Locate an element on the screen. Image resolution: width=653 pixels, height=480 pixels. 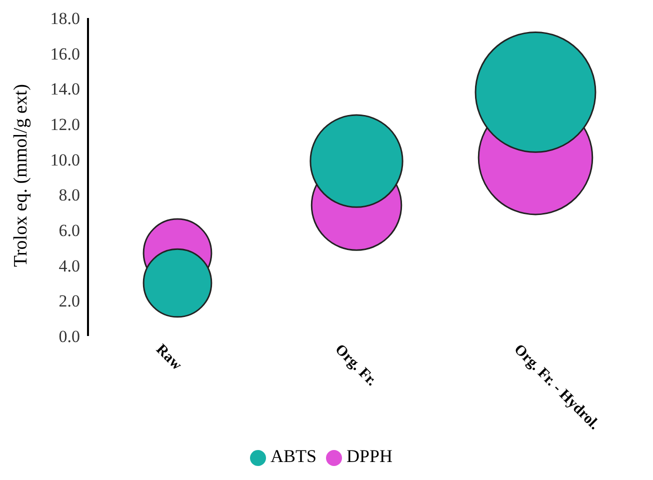
y-tick-label: 10.0 is located at coordinates (65, 160).